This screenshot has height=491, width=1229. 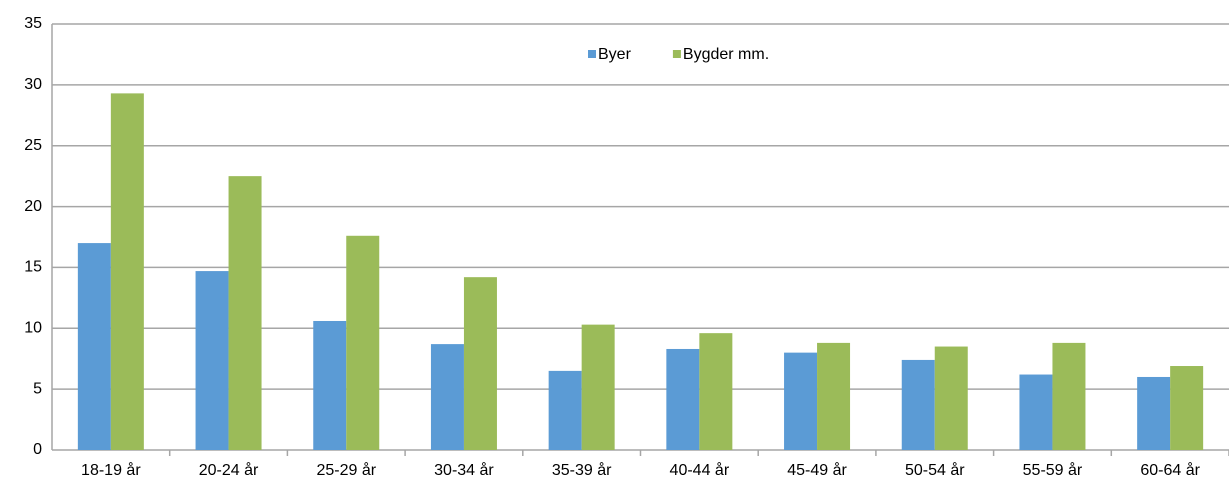 What do you see at coordinates (111, 470) in the screenshot?
I see `x-tick-label: 18-19 år` at bounding box center [111, 470].